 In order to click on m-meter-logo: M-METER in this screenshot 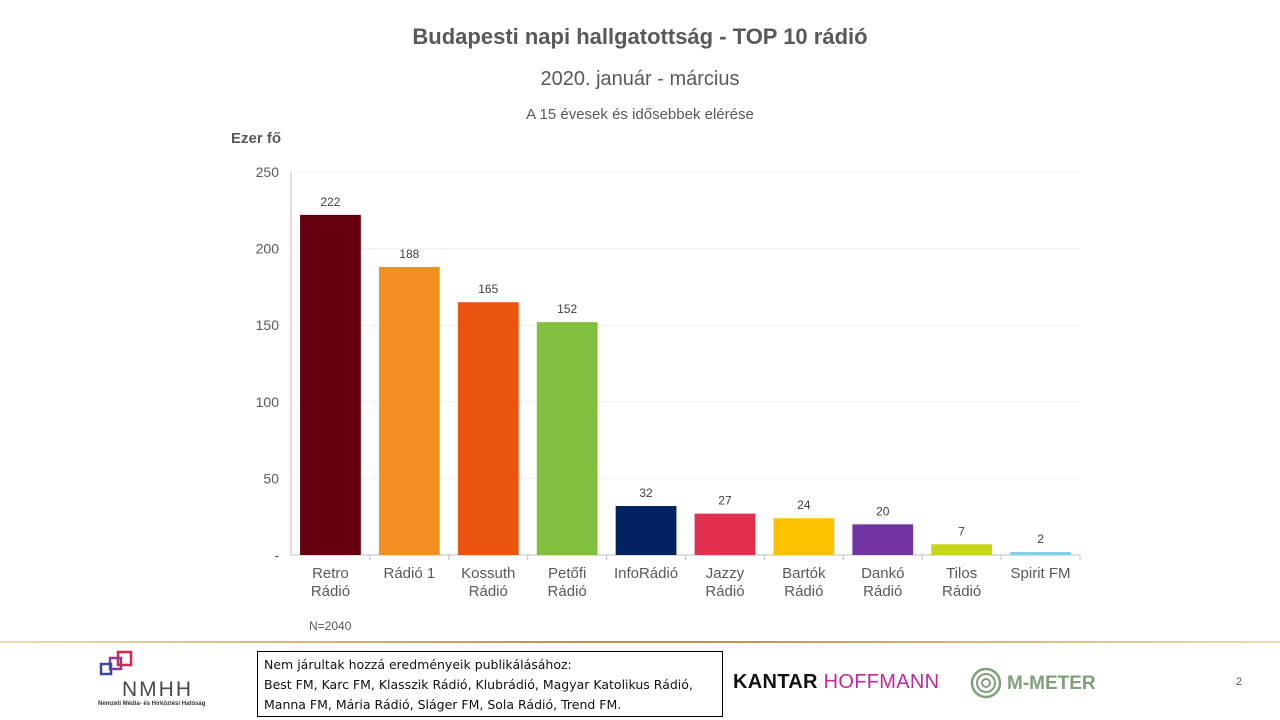, I will do `click(1034, 683)`.